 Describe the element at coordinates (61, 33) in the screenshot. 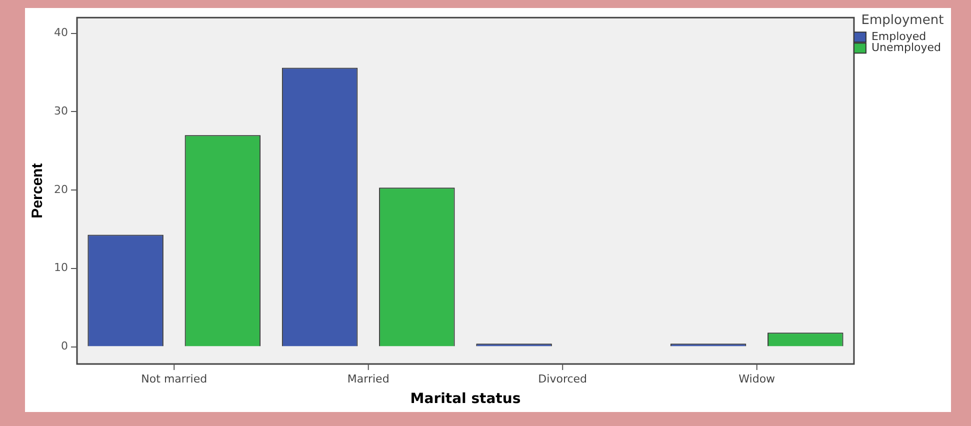

I see `y-tick-label: 40` at that location.